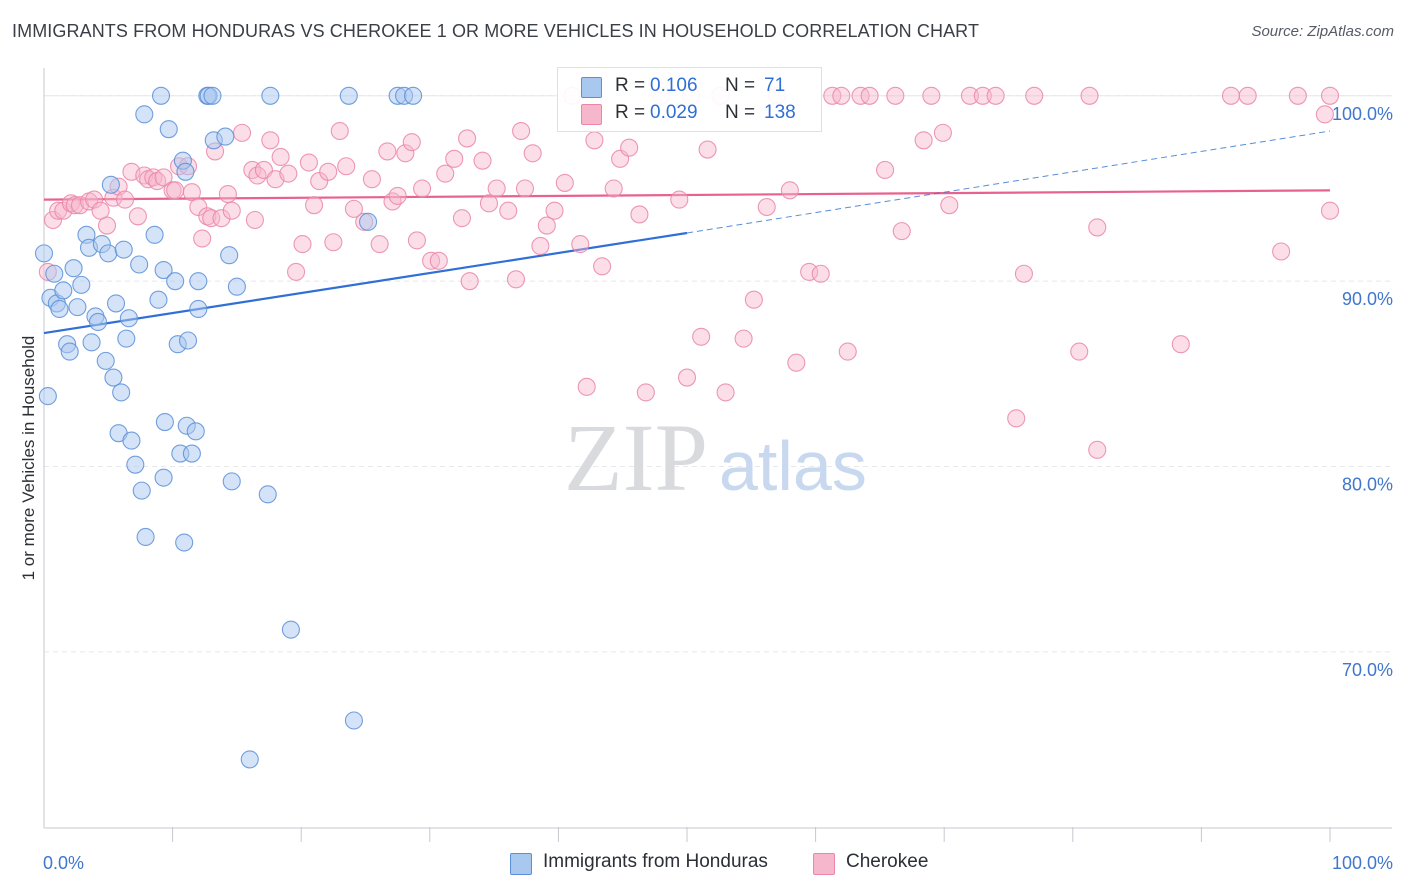 The width and height of the screenshot is (1406, 892). Describe the element at coordinates (775, 85) in the screenshot. I see `n-value: 71` at that location.